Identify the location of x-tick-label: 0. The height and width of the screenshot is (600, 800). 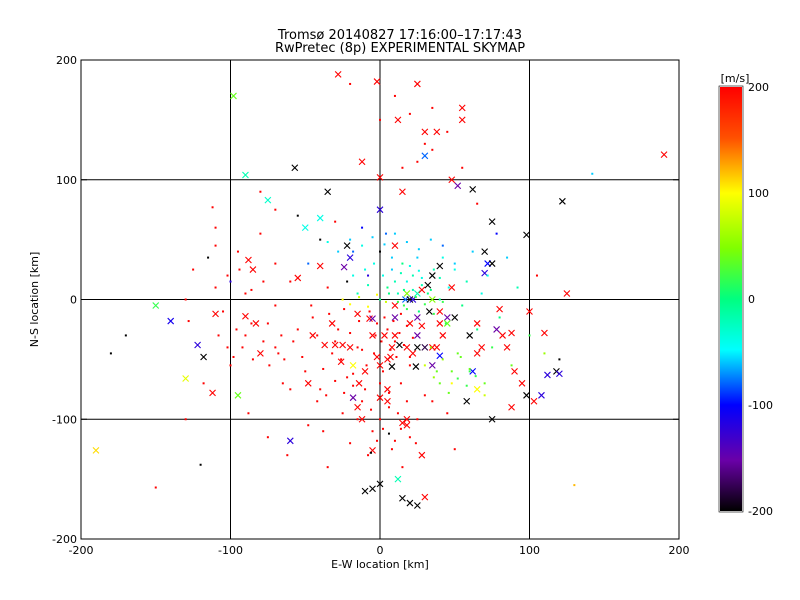
(380, 550).